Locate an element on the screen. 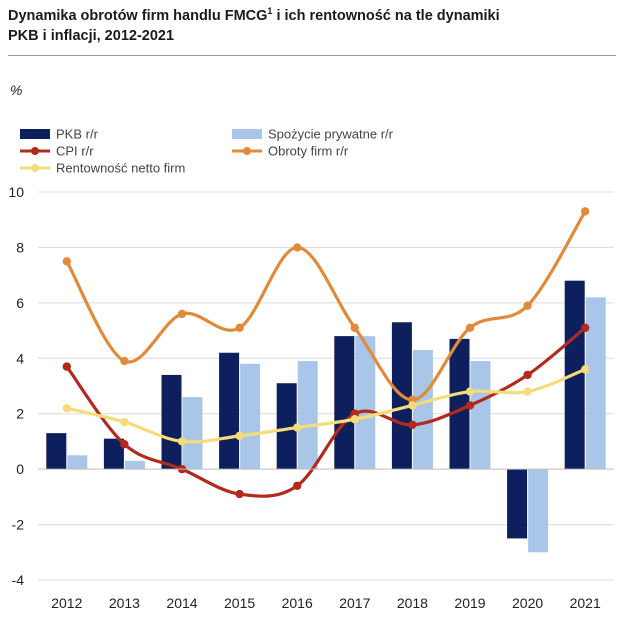 This screenshot has height=627, width=624. bar-spozycie-2021 is located at coordinates (595, 383).